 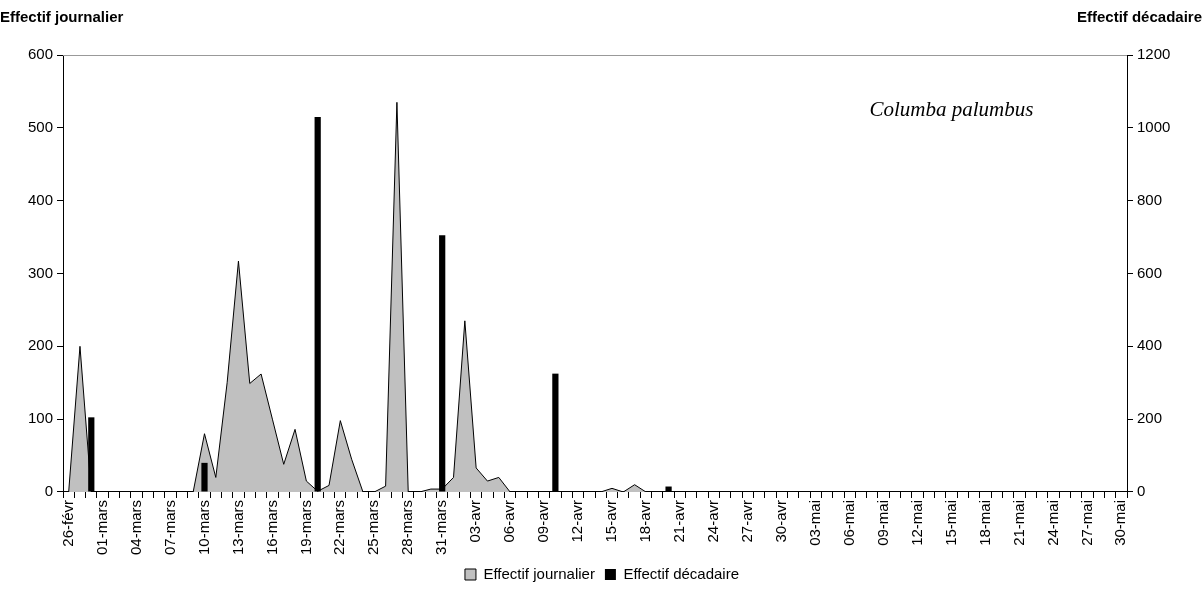 What do you see at coordinates (848, 522) in the screenshot?
I see `x-tick-label: 06-mai` at bounding box center [848, 522].